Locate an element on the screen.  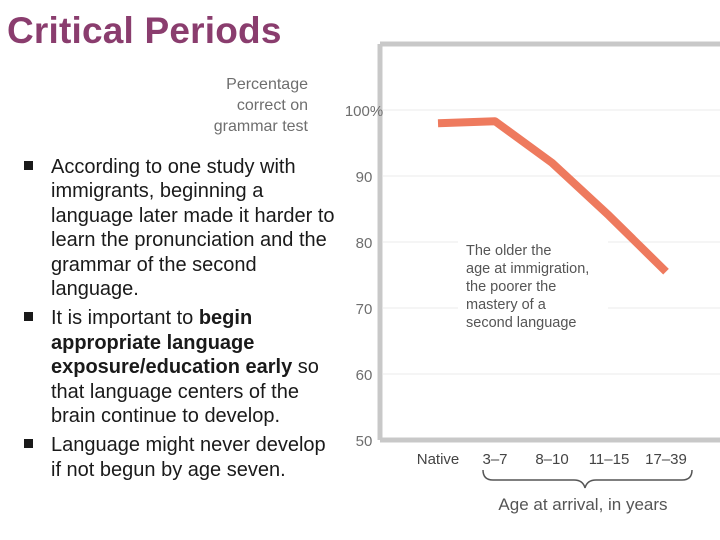
x-axis-label: Age at arrival, in years is located at coordinates (582, 504).